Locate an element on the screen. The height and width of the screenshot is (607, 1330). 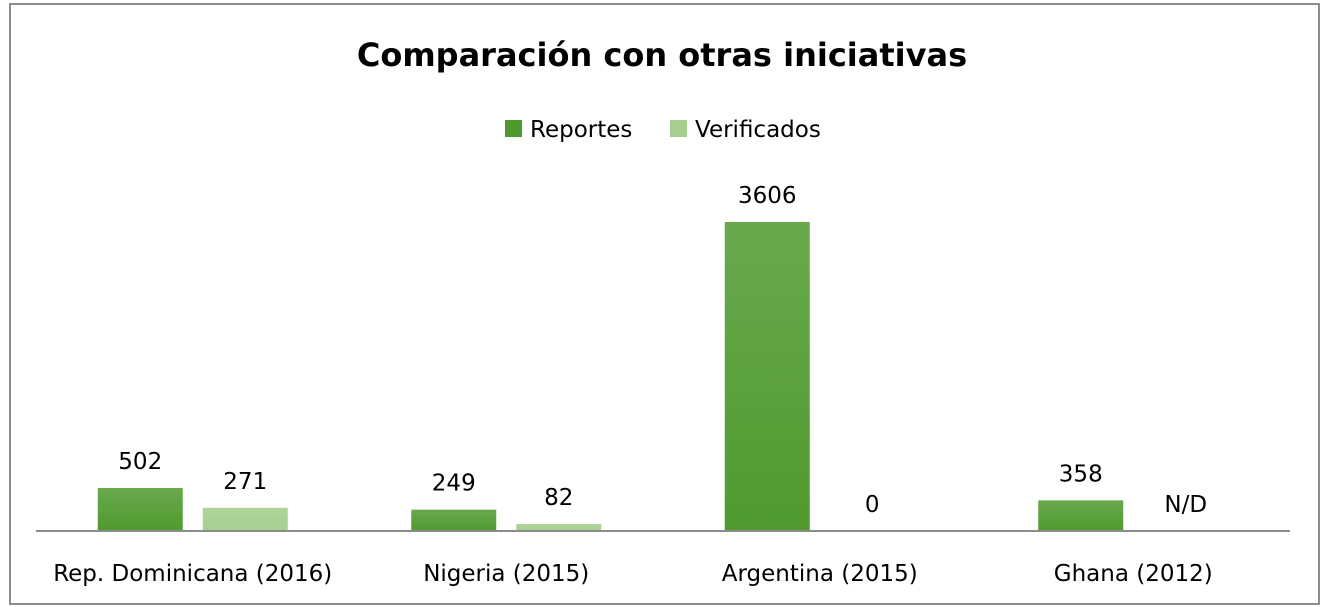
legend-label-verificados: Verificados is located at coordinates (758, 130).